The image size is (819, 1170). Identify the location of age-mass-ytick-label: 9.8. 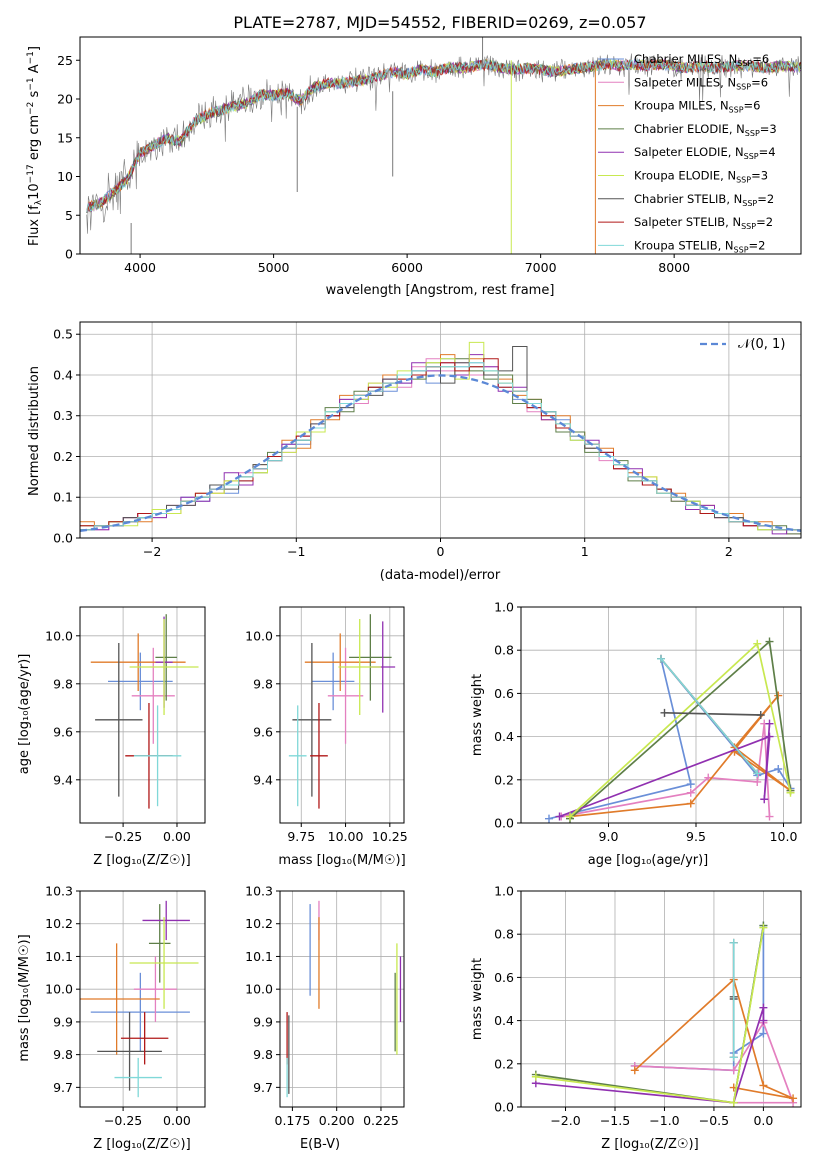
(263, 683).